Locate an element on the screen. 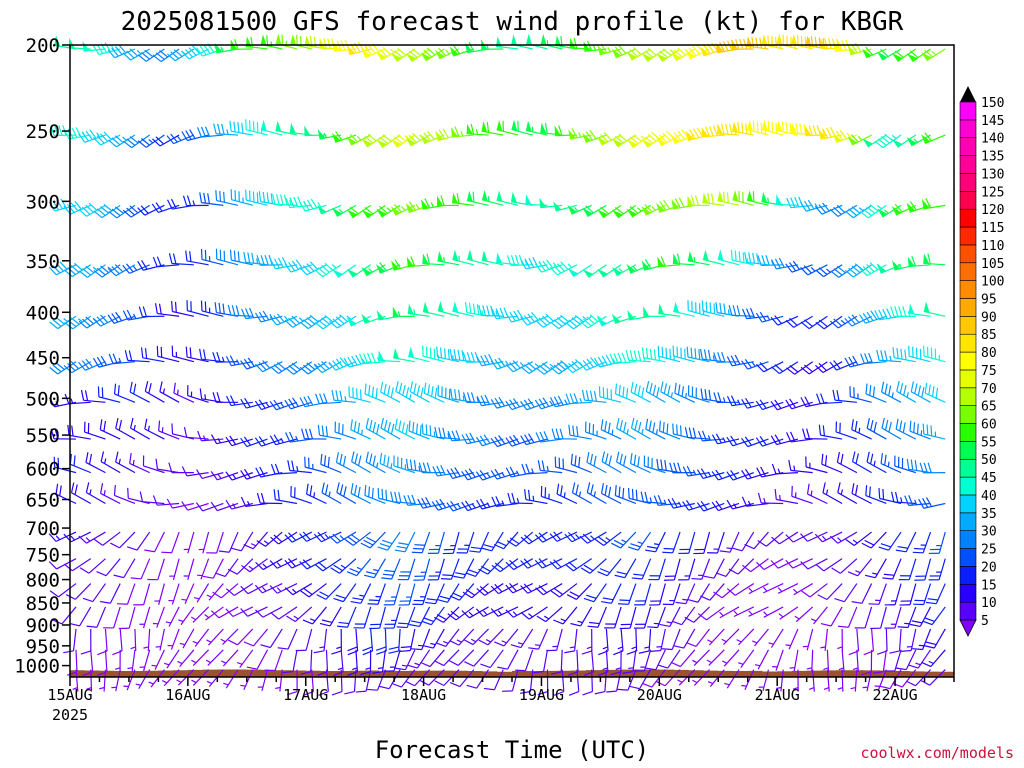 This screenshot has height=768, width=1024. x-tick-label: 15AUG is located at coordinates (69, 695).